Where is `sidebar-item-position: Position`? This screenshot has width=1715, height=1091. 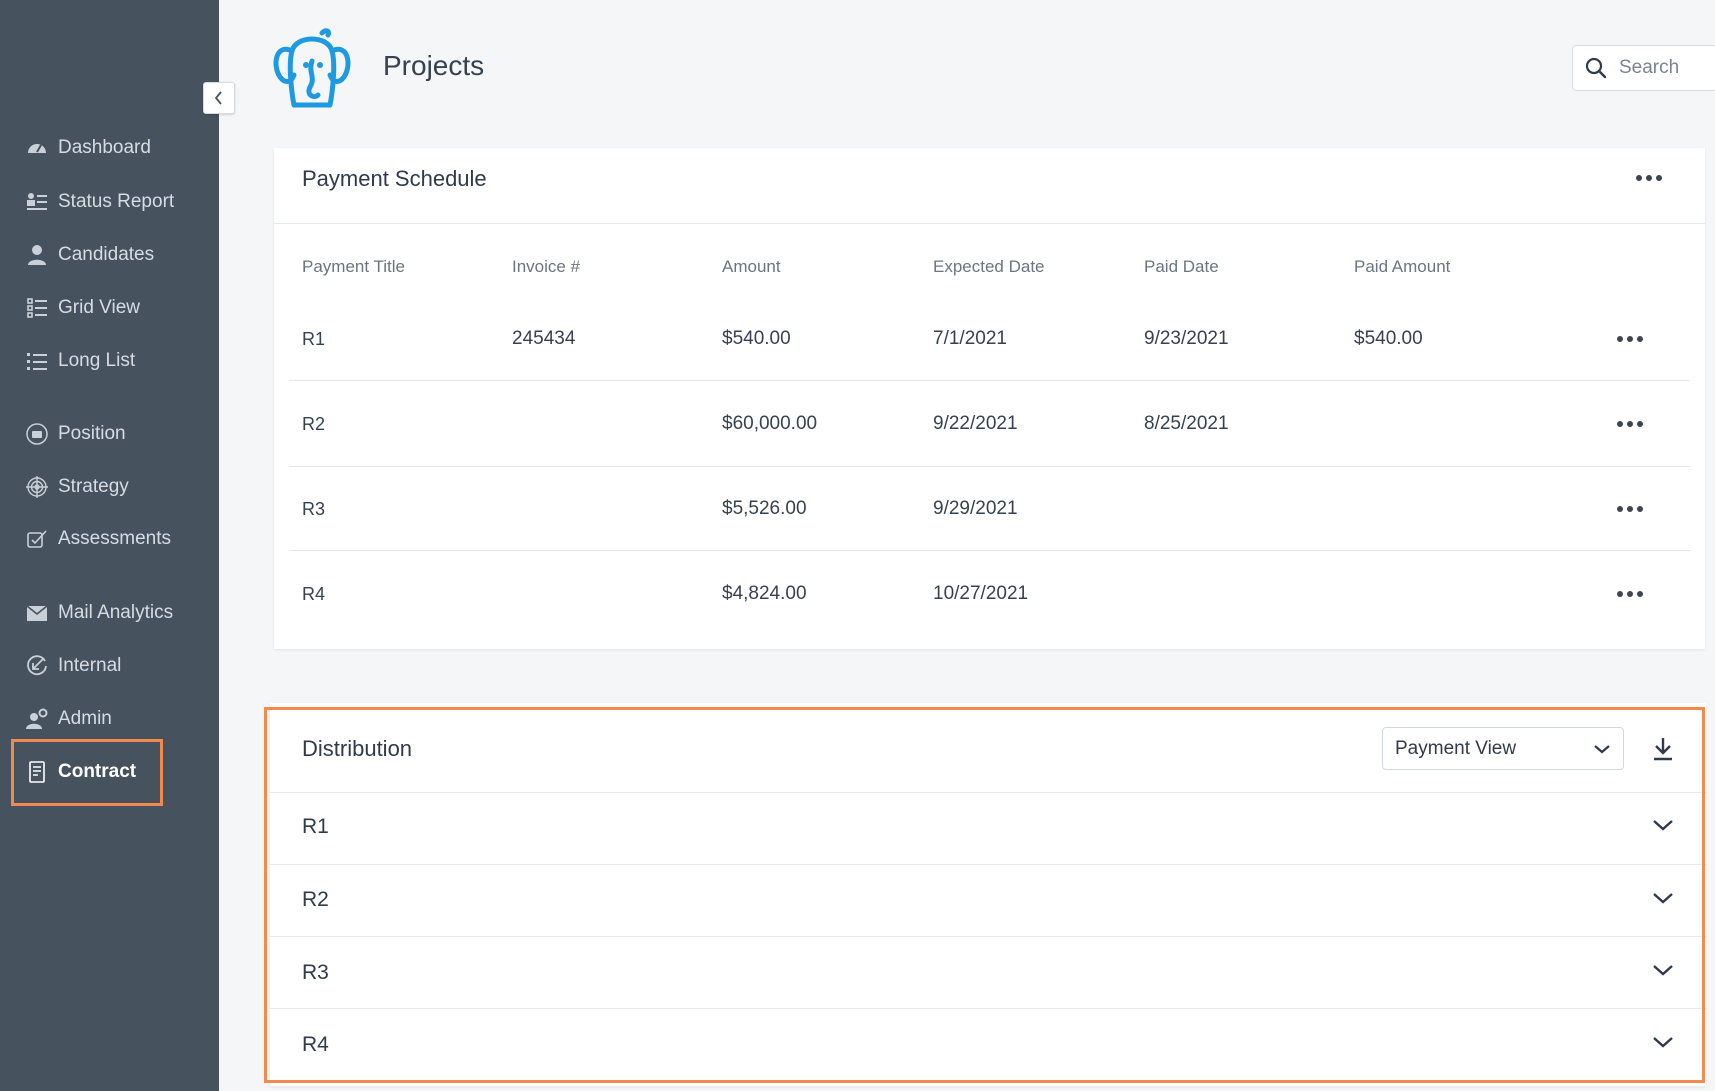 sidebar-item-position: Position is located at coordinates (76, 434).